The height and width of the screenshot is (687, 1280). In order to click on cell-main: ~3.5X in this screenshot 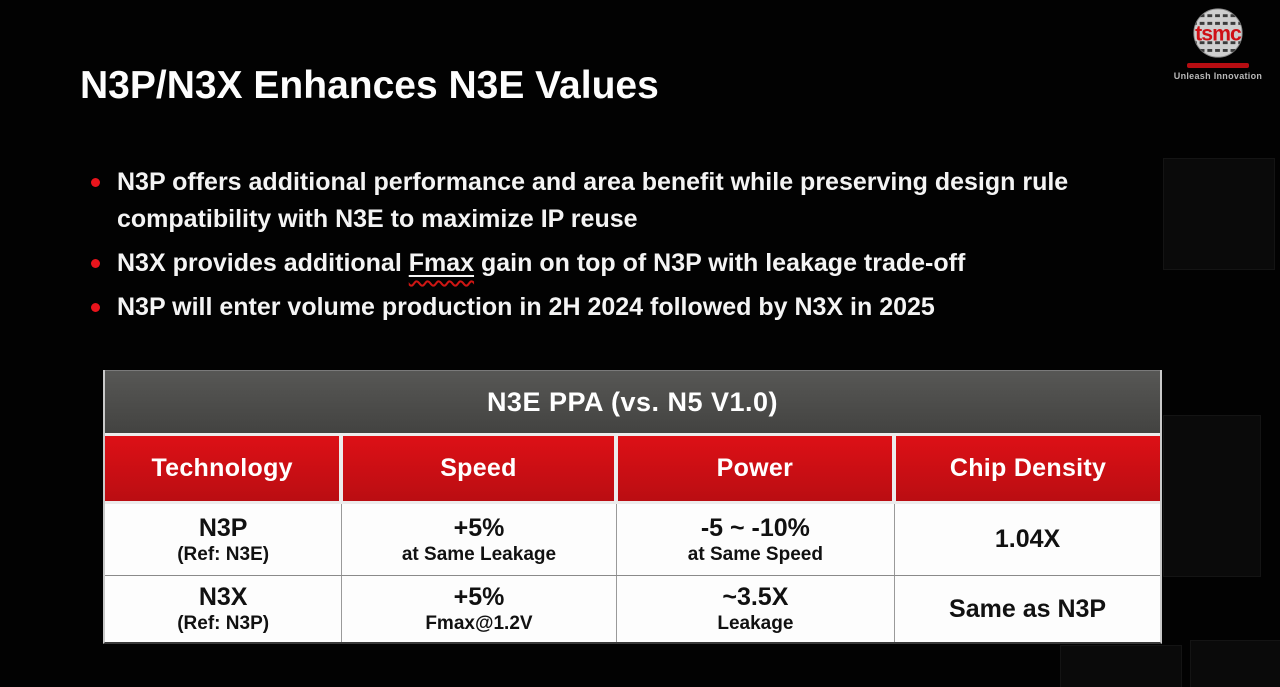, I will do `click(755, 597)`.